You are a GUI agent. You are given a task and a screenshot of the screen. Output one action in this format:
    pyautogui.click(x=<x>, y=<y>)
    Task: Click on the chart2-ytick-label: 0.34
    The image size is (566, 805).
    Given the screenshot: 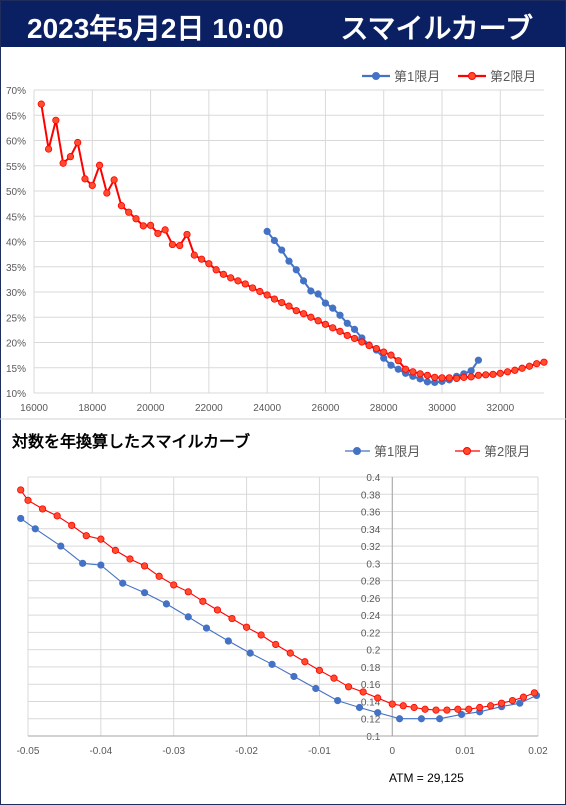 What is the action you would take?
    pyautogui.click(x=371, y=530)
    